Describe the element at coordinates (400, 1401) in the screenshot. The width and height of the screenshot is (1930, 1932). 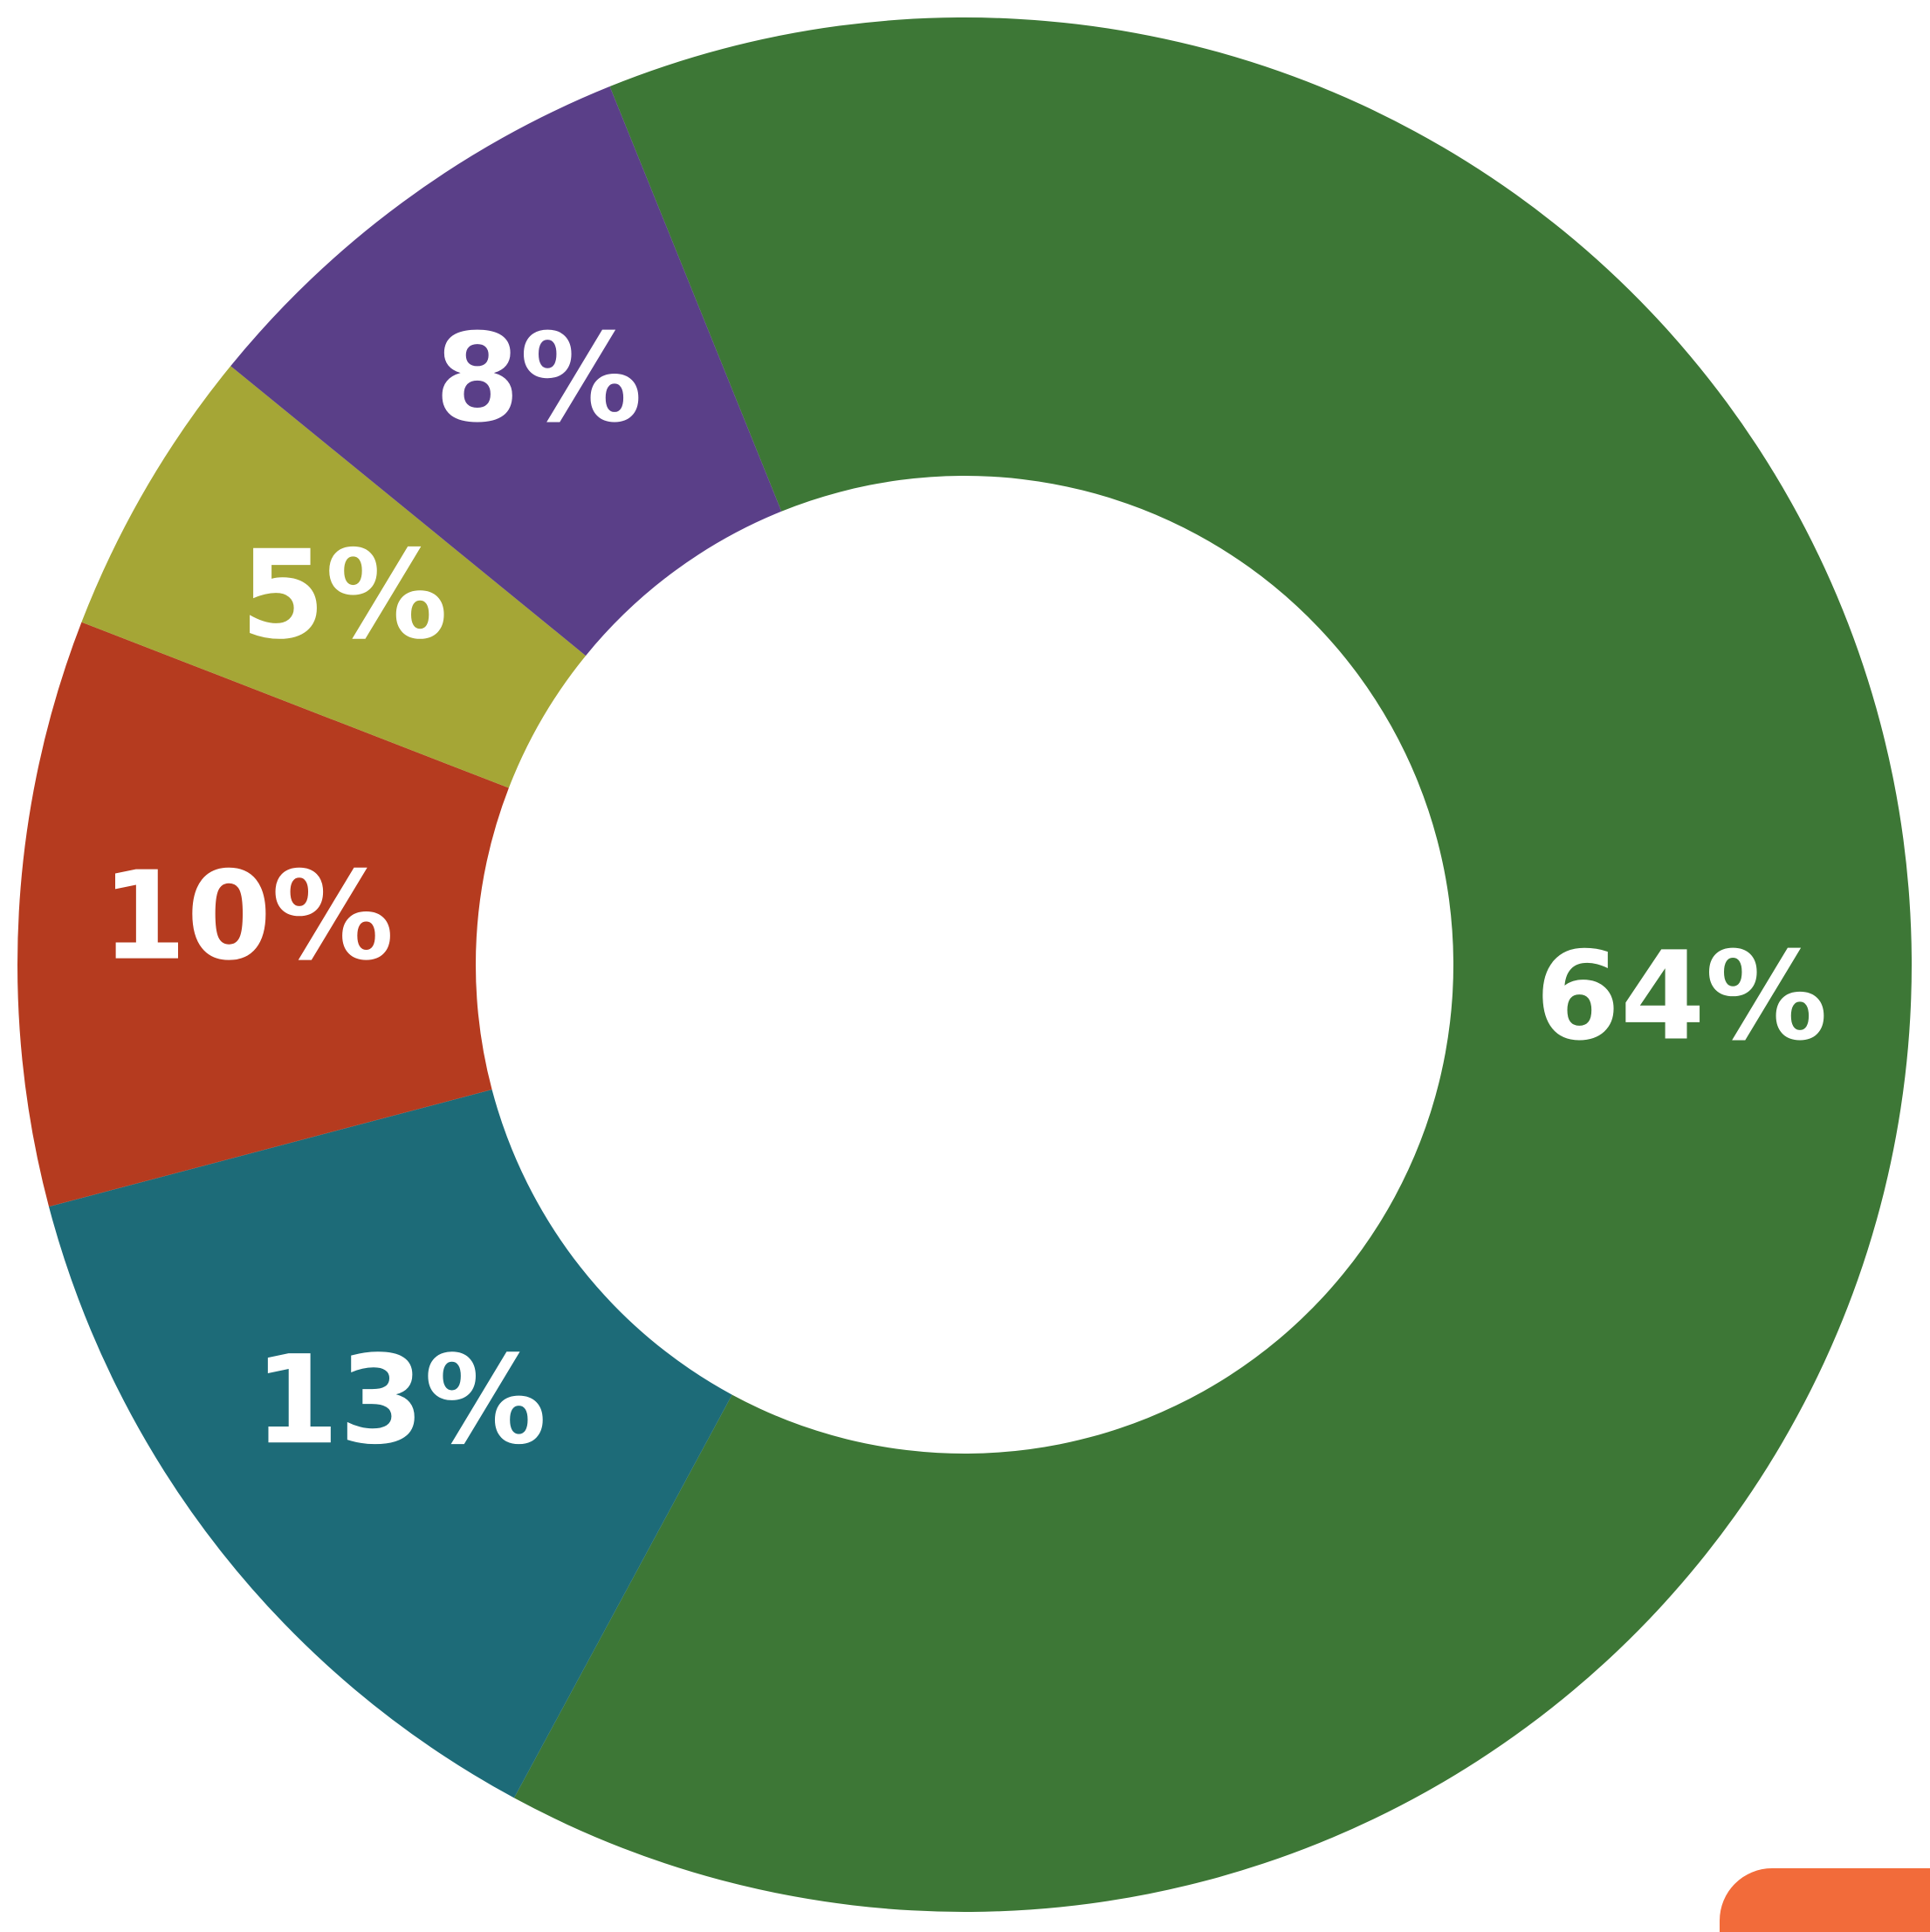
I see `value-label: 13%` at that location.